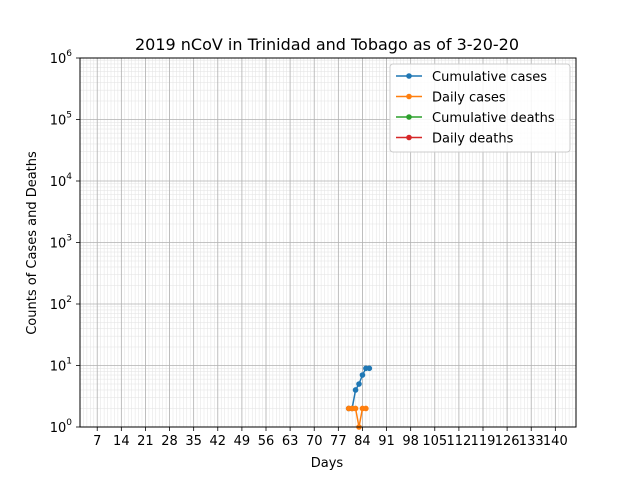 This screenshot has height=480, width=640. I want to click on x-tick-label: 63, so click(290, 441).